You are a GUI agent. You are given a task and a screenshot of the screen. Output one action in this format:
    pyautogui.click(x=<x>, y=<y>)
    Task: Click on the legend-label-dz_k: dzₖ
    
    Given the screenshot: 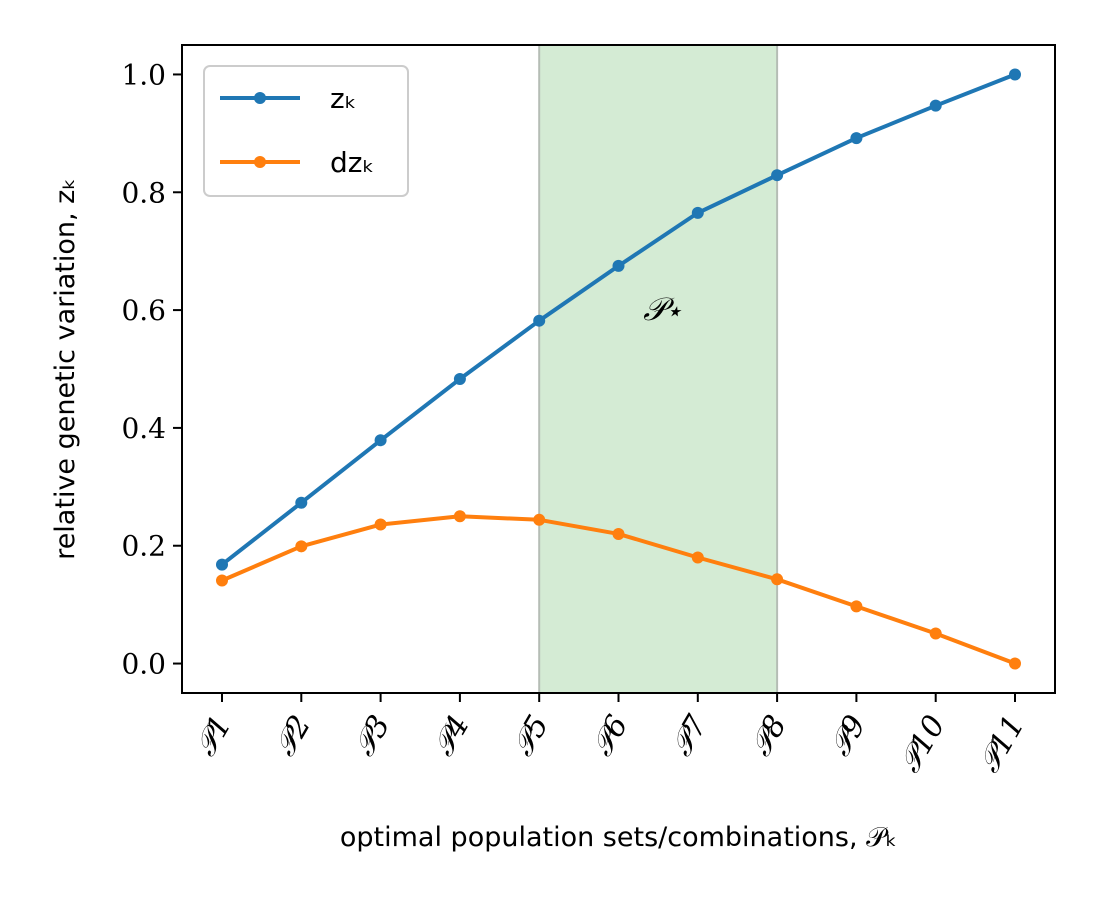 What is the action you would take?
    pyautogui.click(x=352, y=162)
    